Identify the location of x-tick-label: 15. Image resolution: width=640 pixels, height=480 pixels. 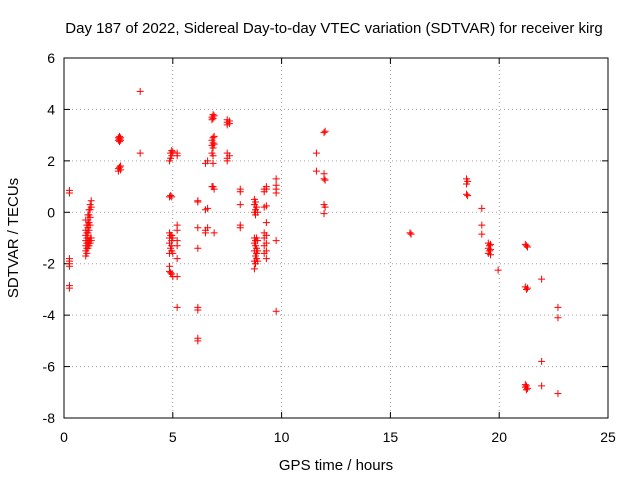
(391, 437).